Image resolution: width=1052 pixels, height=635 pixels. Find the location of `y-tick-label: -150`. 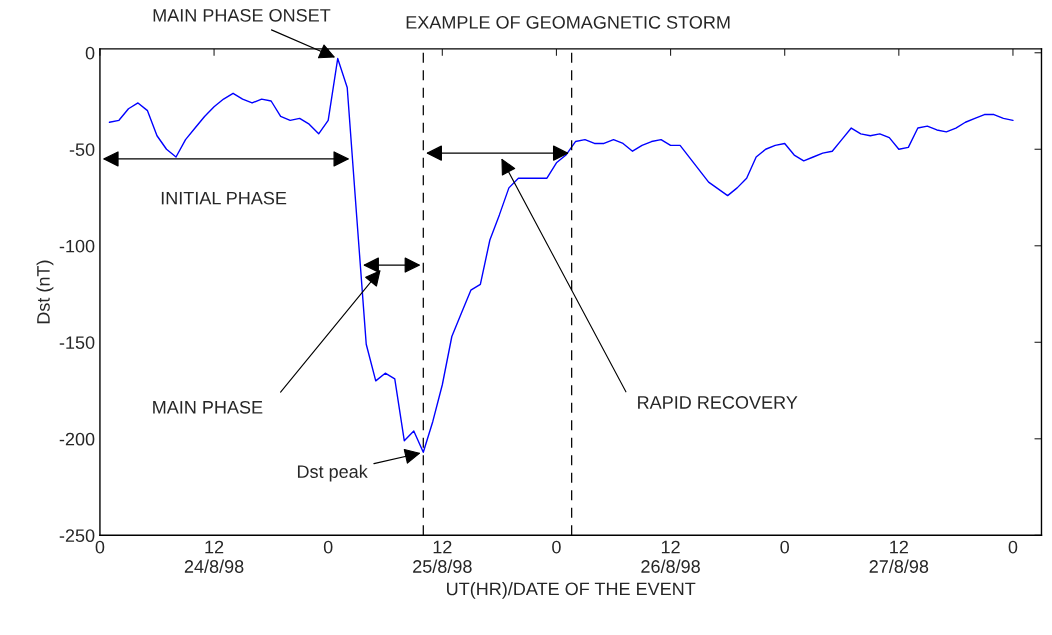

y-tick-label: -150 is located at coordinates (77, 343).